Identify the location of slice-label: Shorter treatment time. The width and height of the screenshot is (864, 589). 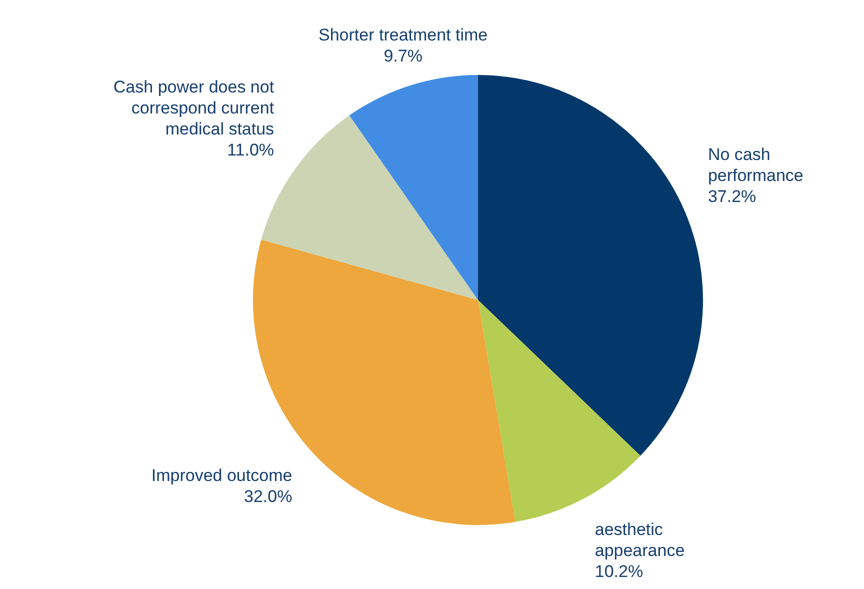
(403, 34).